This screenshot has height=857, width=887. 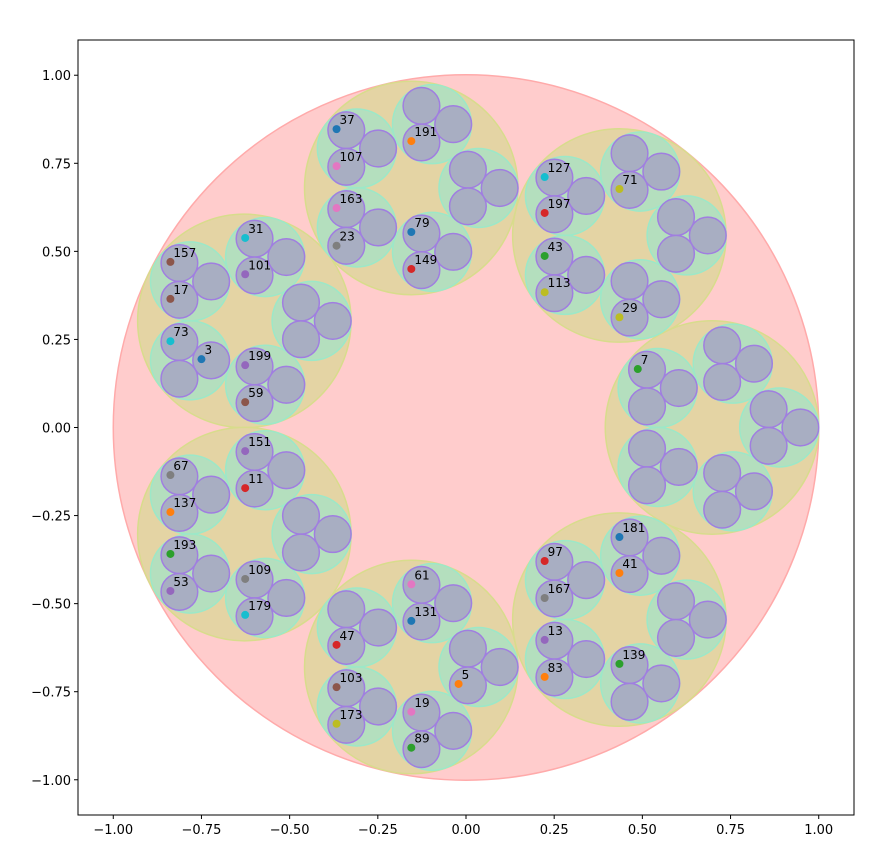 I want to click on point-label: 29, so click(x=629, y=308).